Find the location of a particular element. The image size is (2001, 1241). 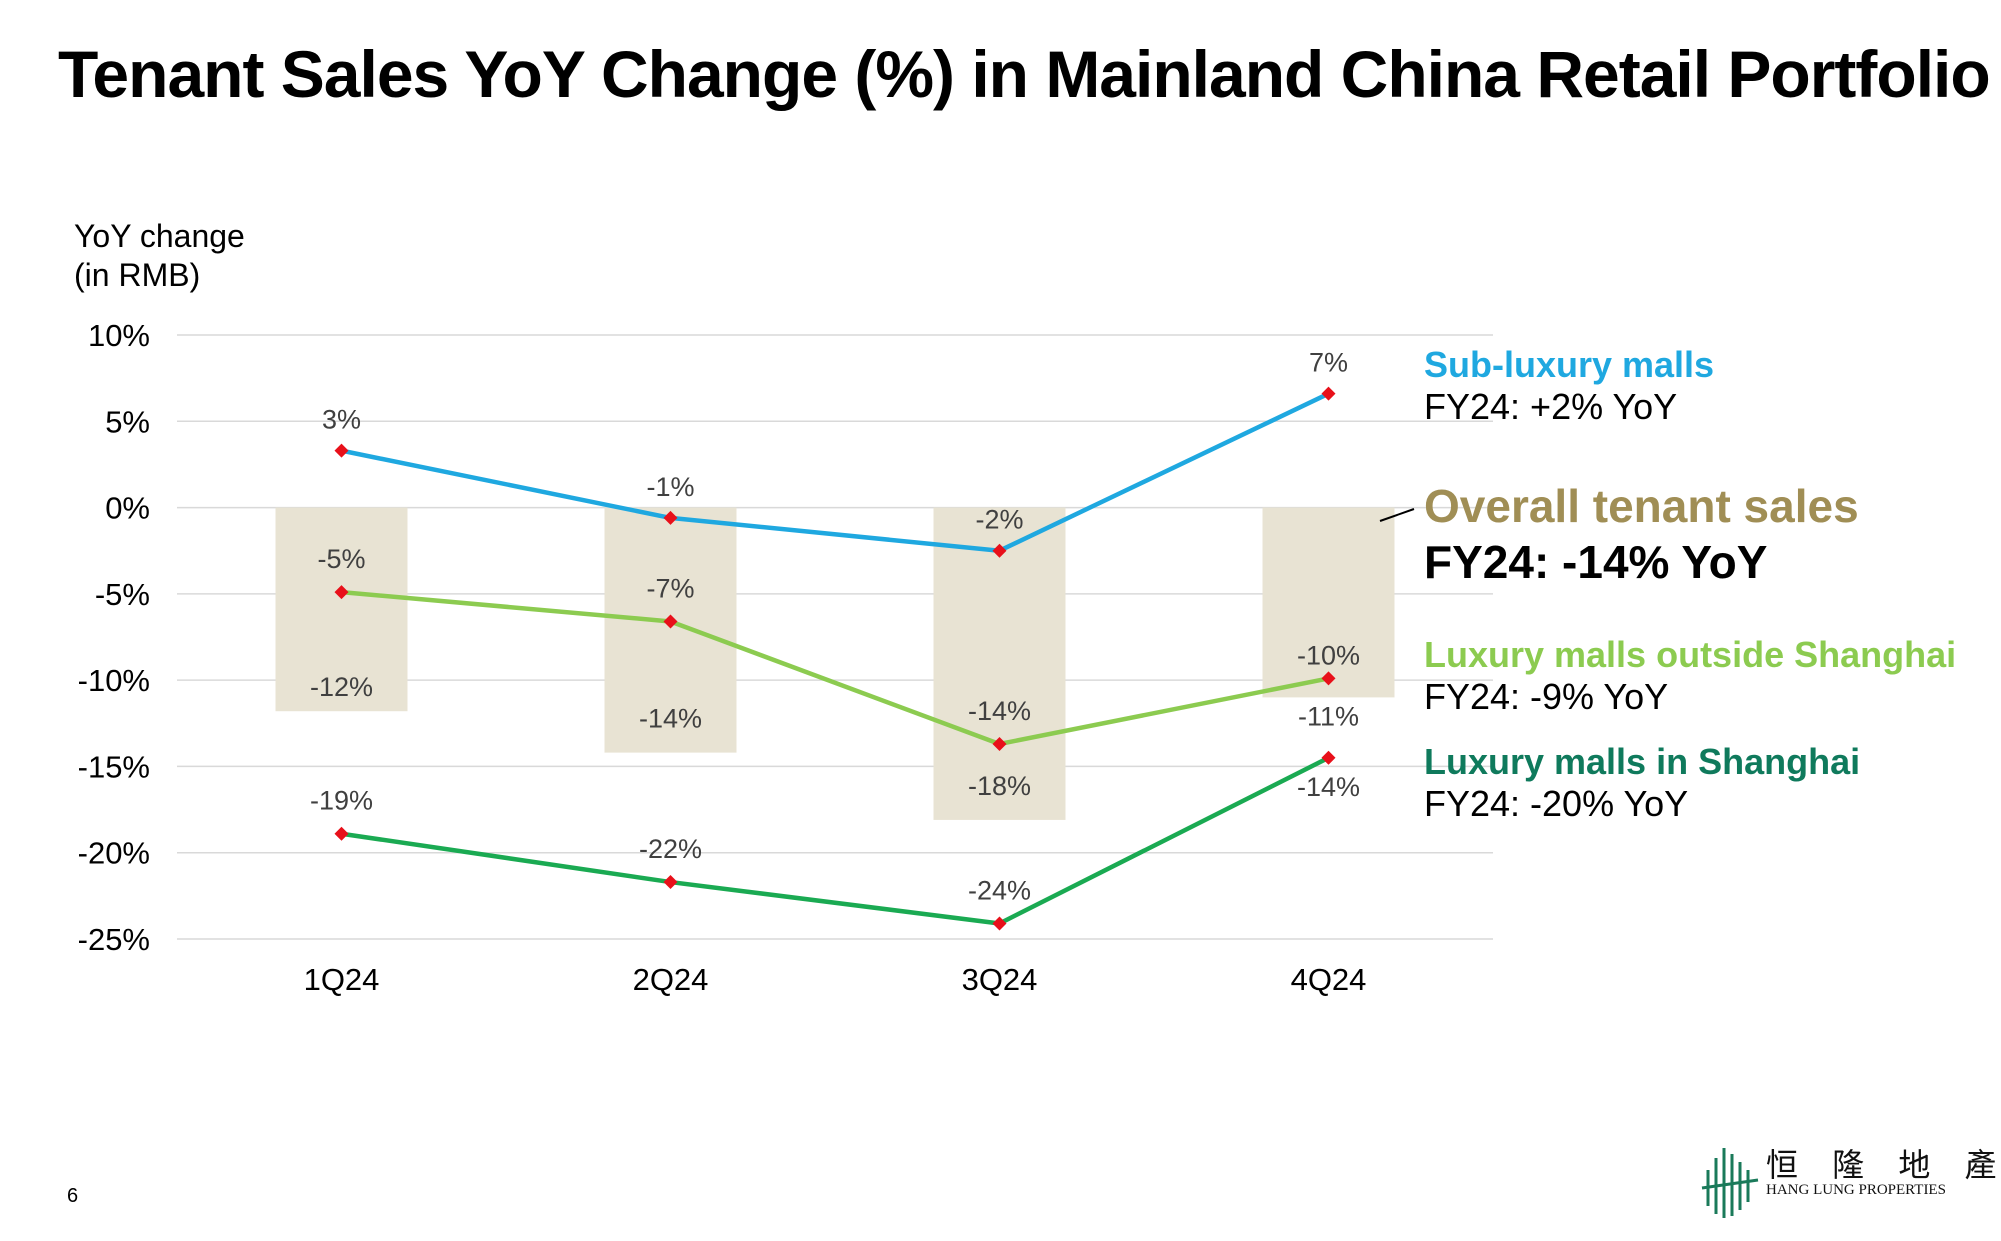

overall-bars is located at coordinates (835, 663).